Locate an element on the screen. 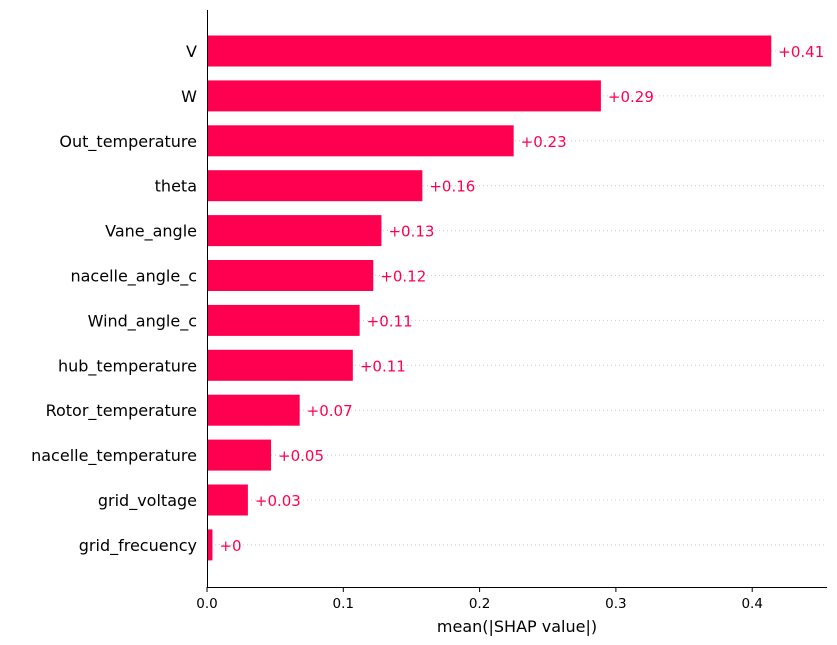 This screenshot has width=837, height=645. x-axis-title: mean(|SHAP value|) is located at coordinates (517, 626).